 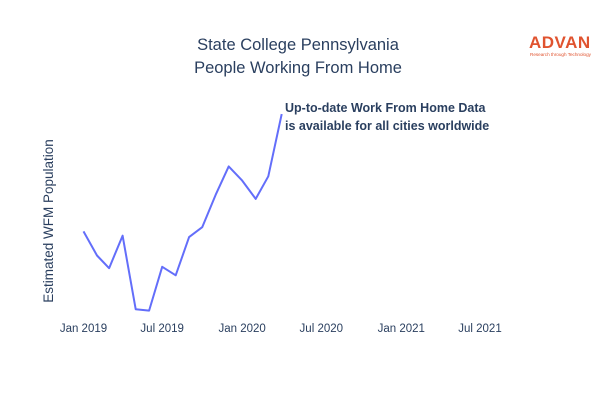 I want to click on x-tick-label-3: Jul 2020, so click(x=321, y=329).